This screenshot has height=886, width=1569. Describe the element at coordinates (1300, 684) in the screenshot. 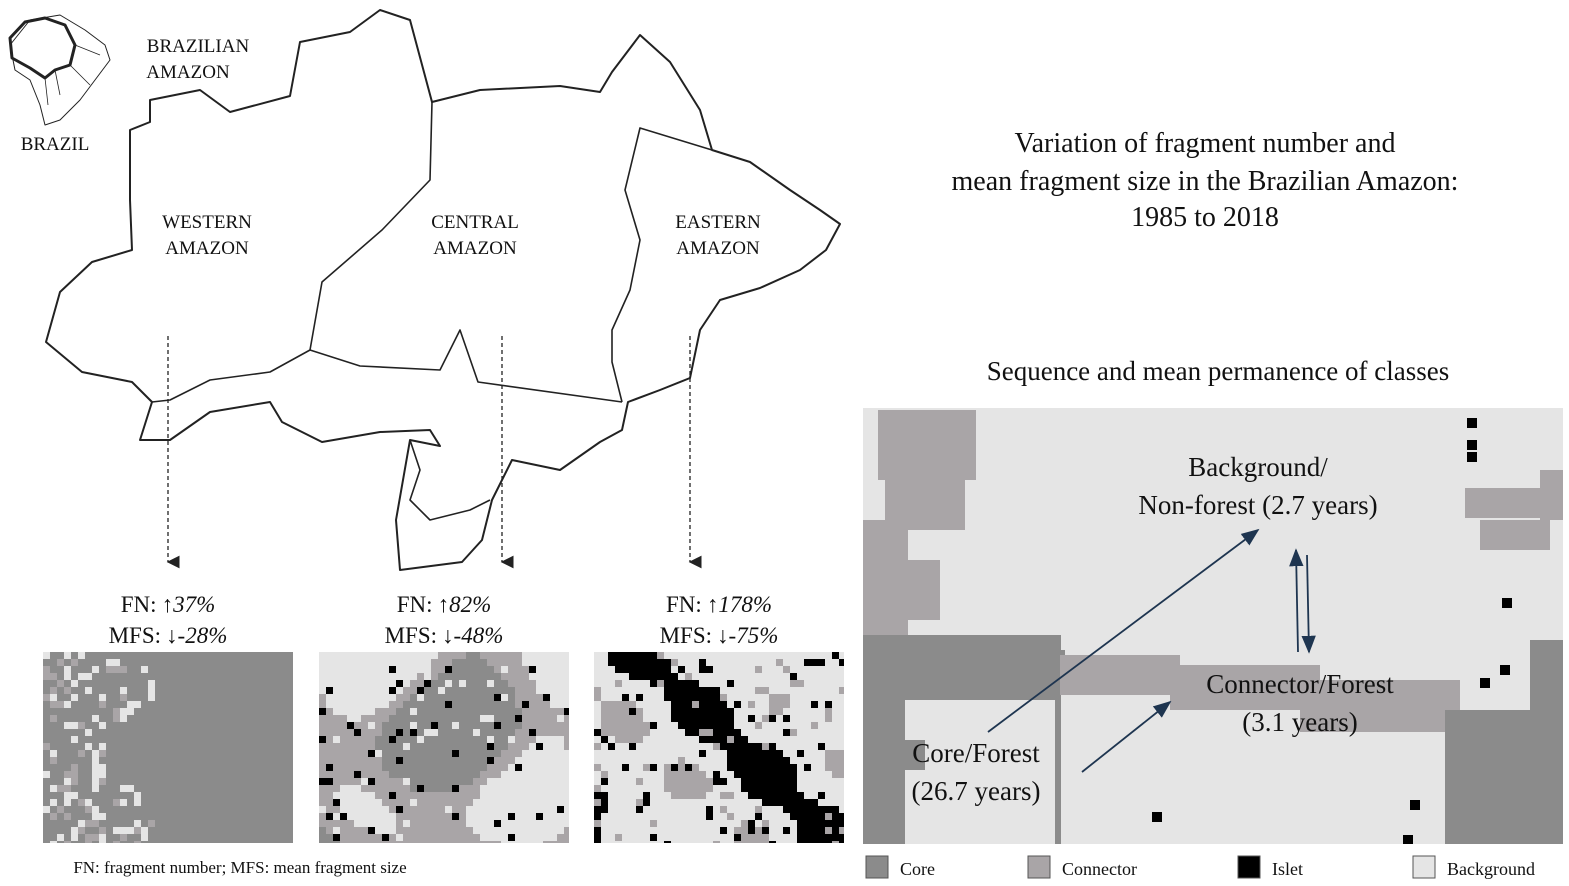

I see `class-label: Connector/Forest` at that location.